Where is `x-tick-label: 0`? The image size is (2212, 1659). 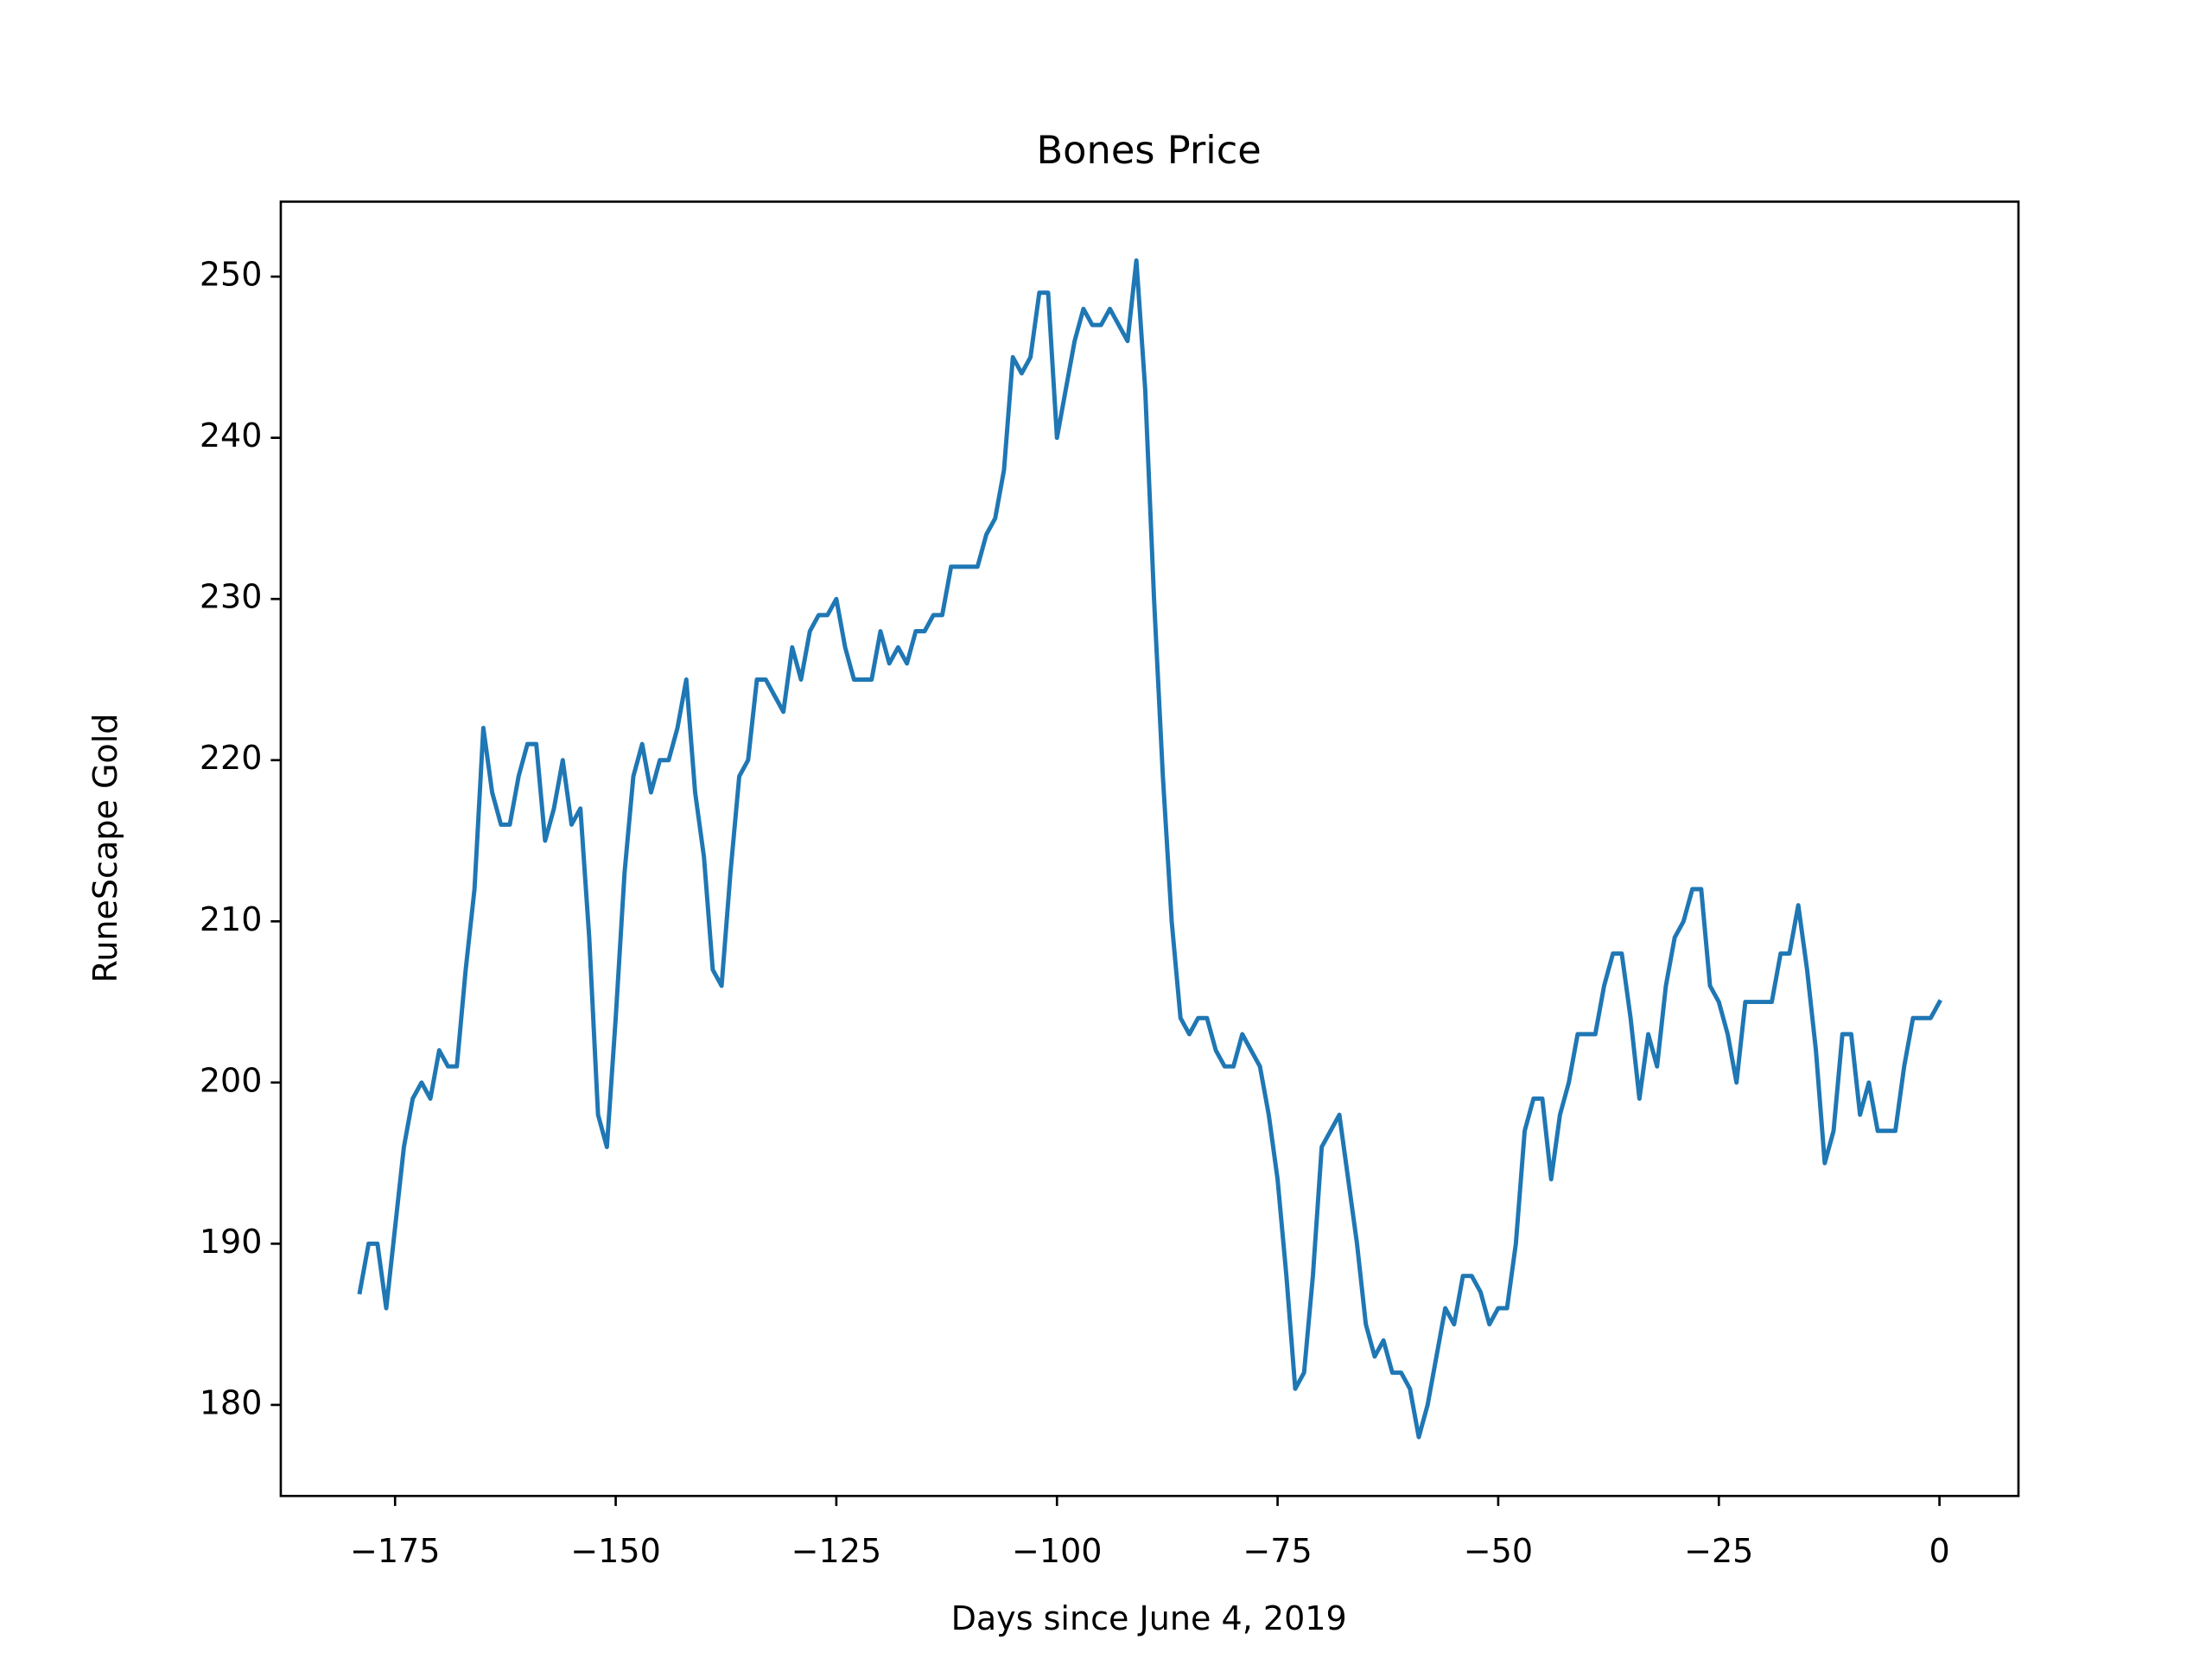 x-tick-label: 0 is located at coordinates (1939, 1551).